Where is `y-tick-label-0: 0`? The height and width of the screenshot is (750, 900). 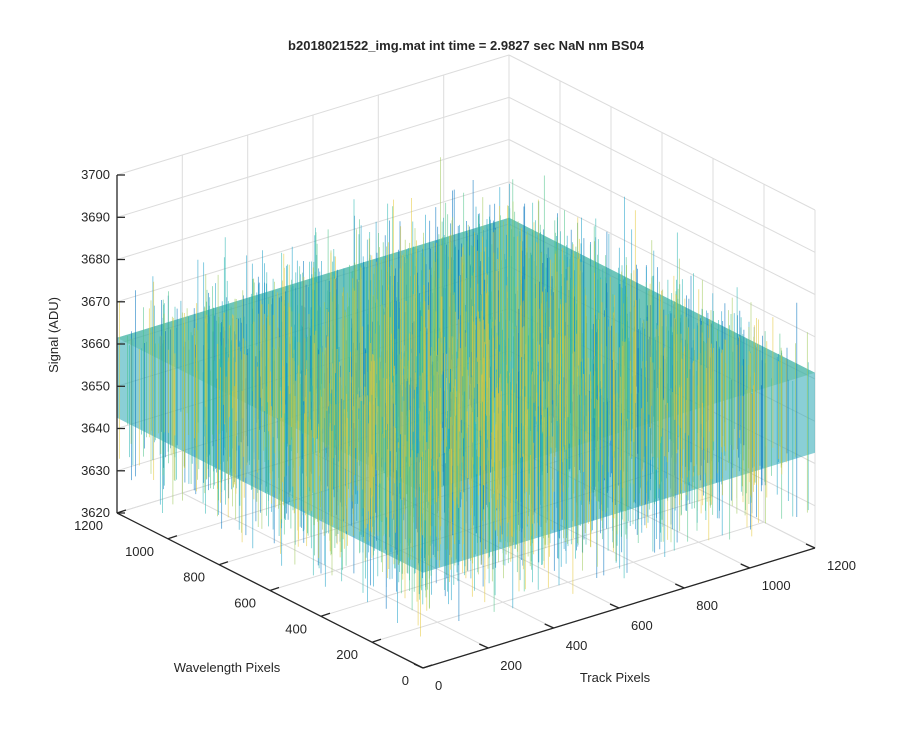 y-tick-label-0: 0 is located at coordinates (405, 680).